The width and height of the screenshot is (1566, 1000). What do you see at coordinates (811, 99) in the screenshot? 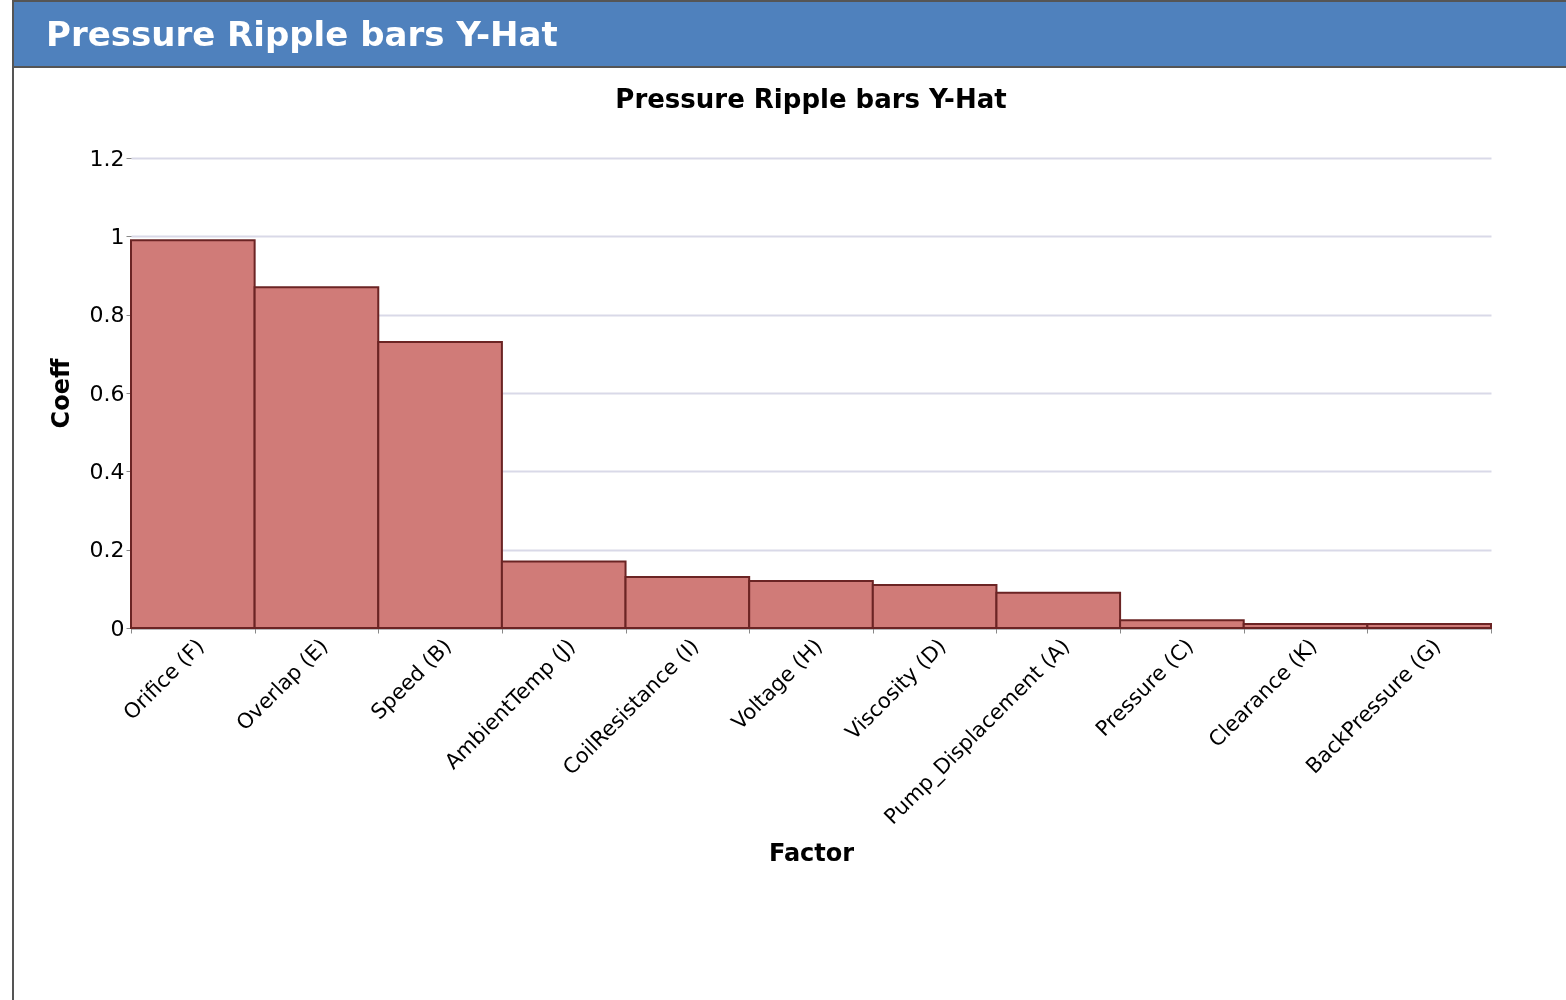
I see `chart-title: Pressure Ripple bars Y-Hat` at bounding box center [811, 99].